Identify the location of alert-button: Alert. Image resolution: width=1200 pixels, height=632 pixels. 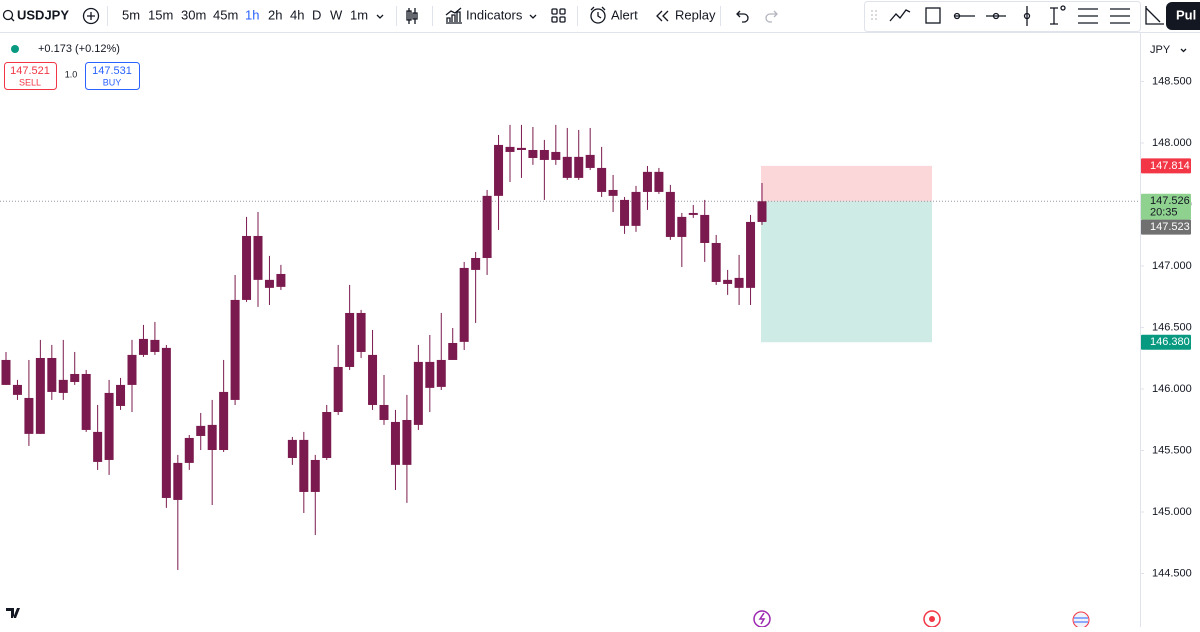
(624, 14).